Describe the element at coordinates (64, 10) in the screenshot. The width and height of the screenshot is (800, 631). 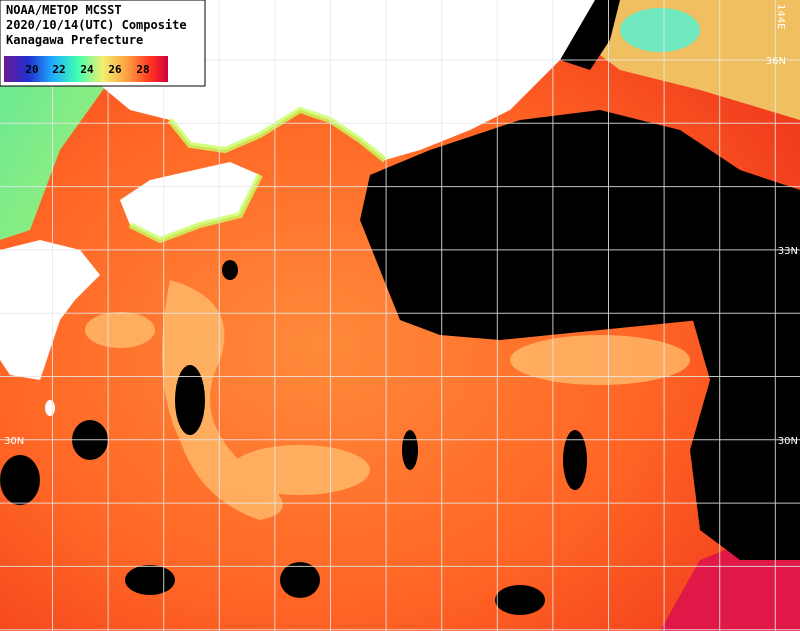
I see `header-line: NOAA/METOP MCSST` at that location.